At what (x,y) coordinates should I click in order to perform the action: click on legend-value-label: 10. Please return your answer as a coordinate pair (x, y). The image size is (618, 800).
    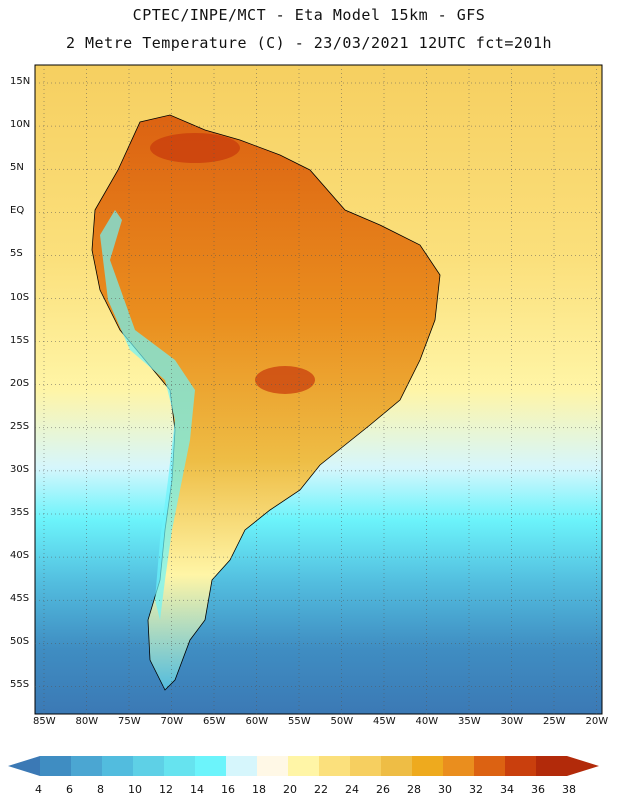
    Looking at the image, I should click on (135, 789).